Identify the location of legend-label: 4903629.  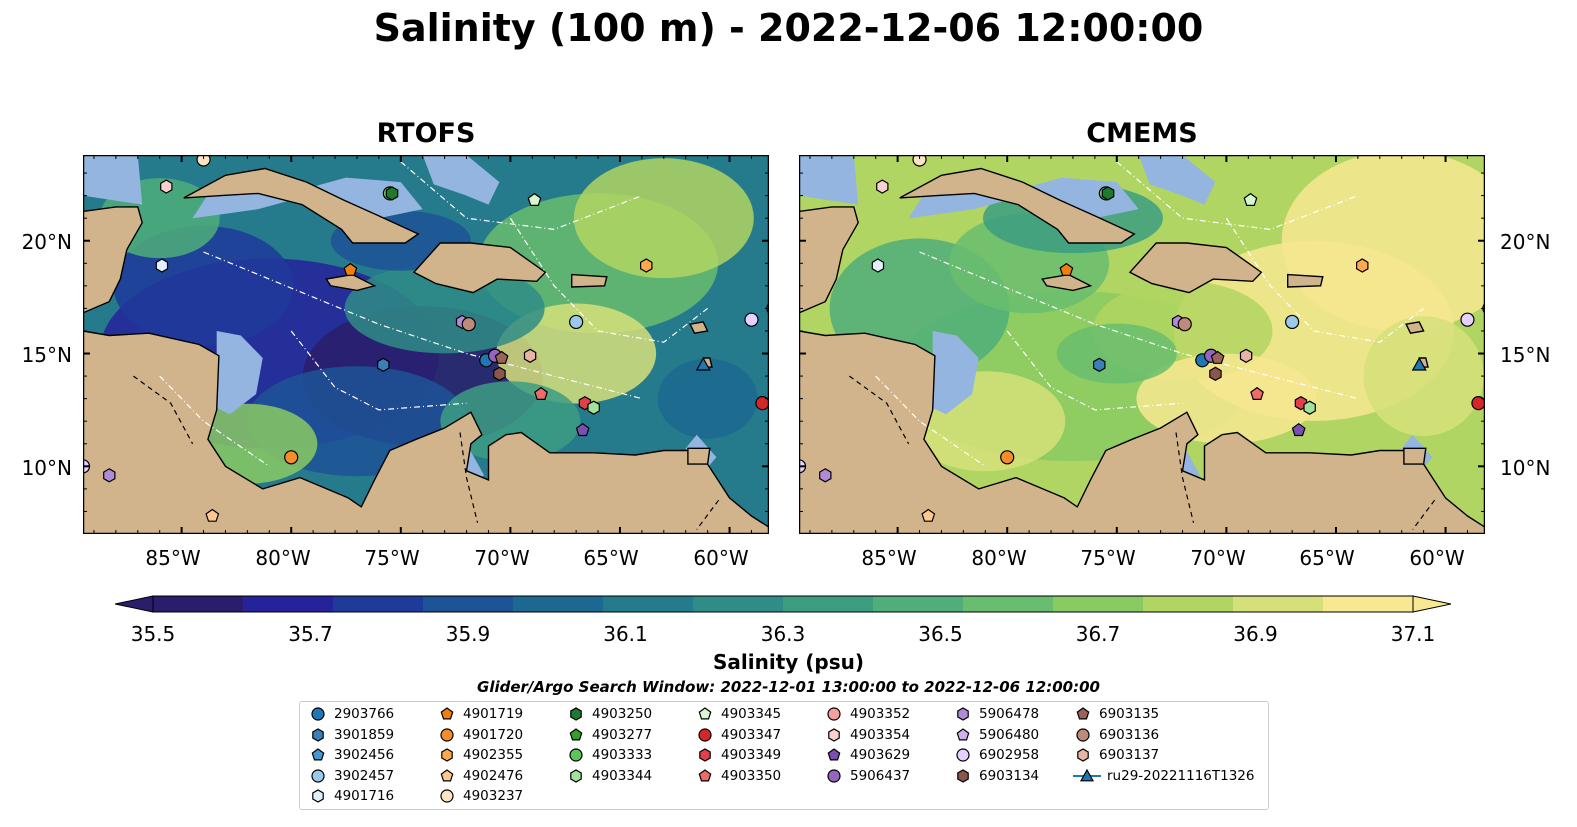
(880, 755).